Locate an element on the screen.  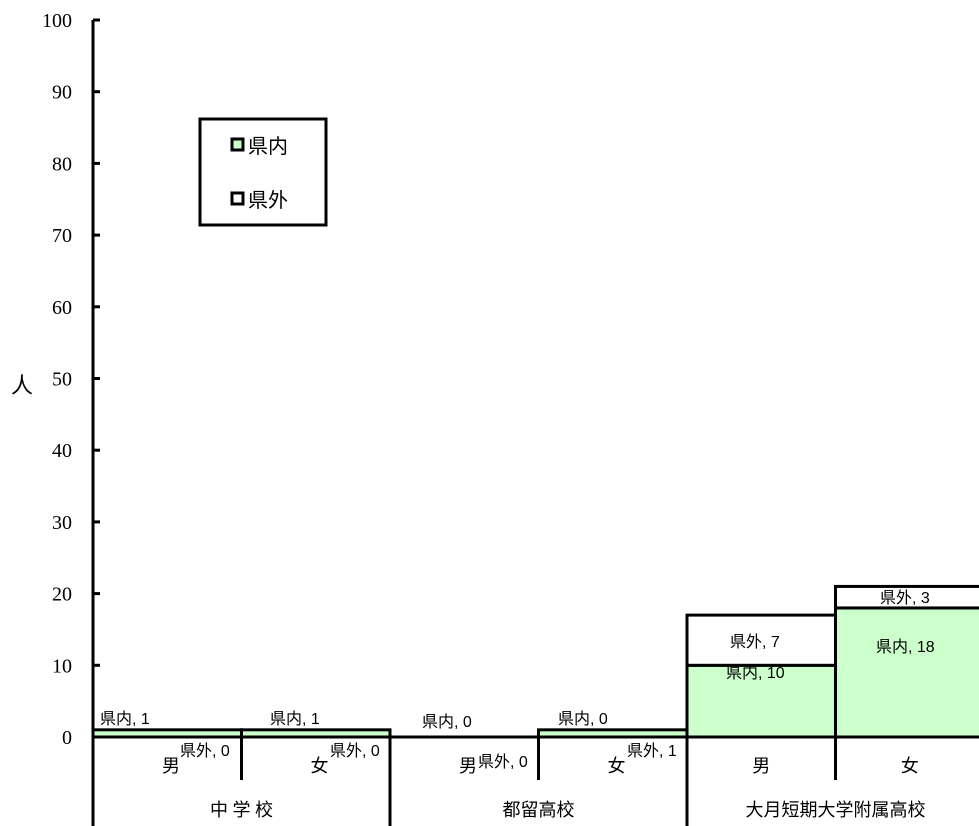
y-tick-label: 30 is located at coordinates (62, 523).